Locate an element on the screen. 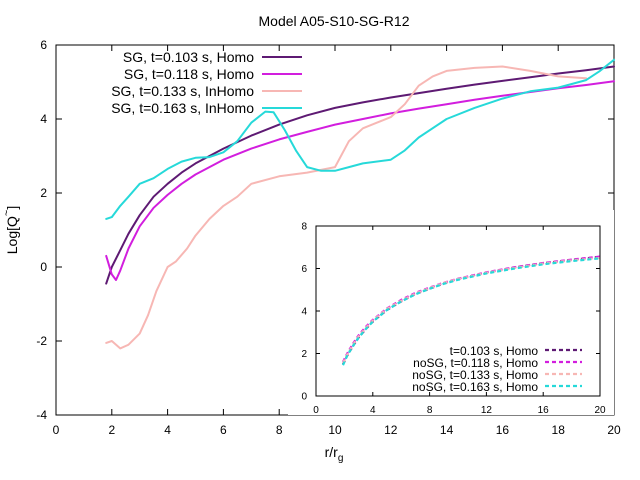  main-x-tick-label: 18 is located at coordinates (559, 430).